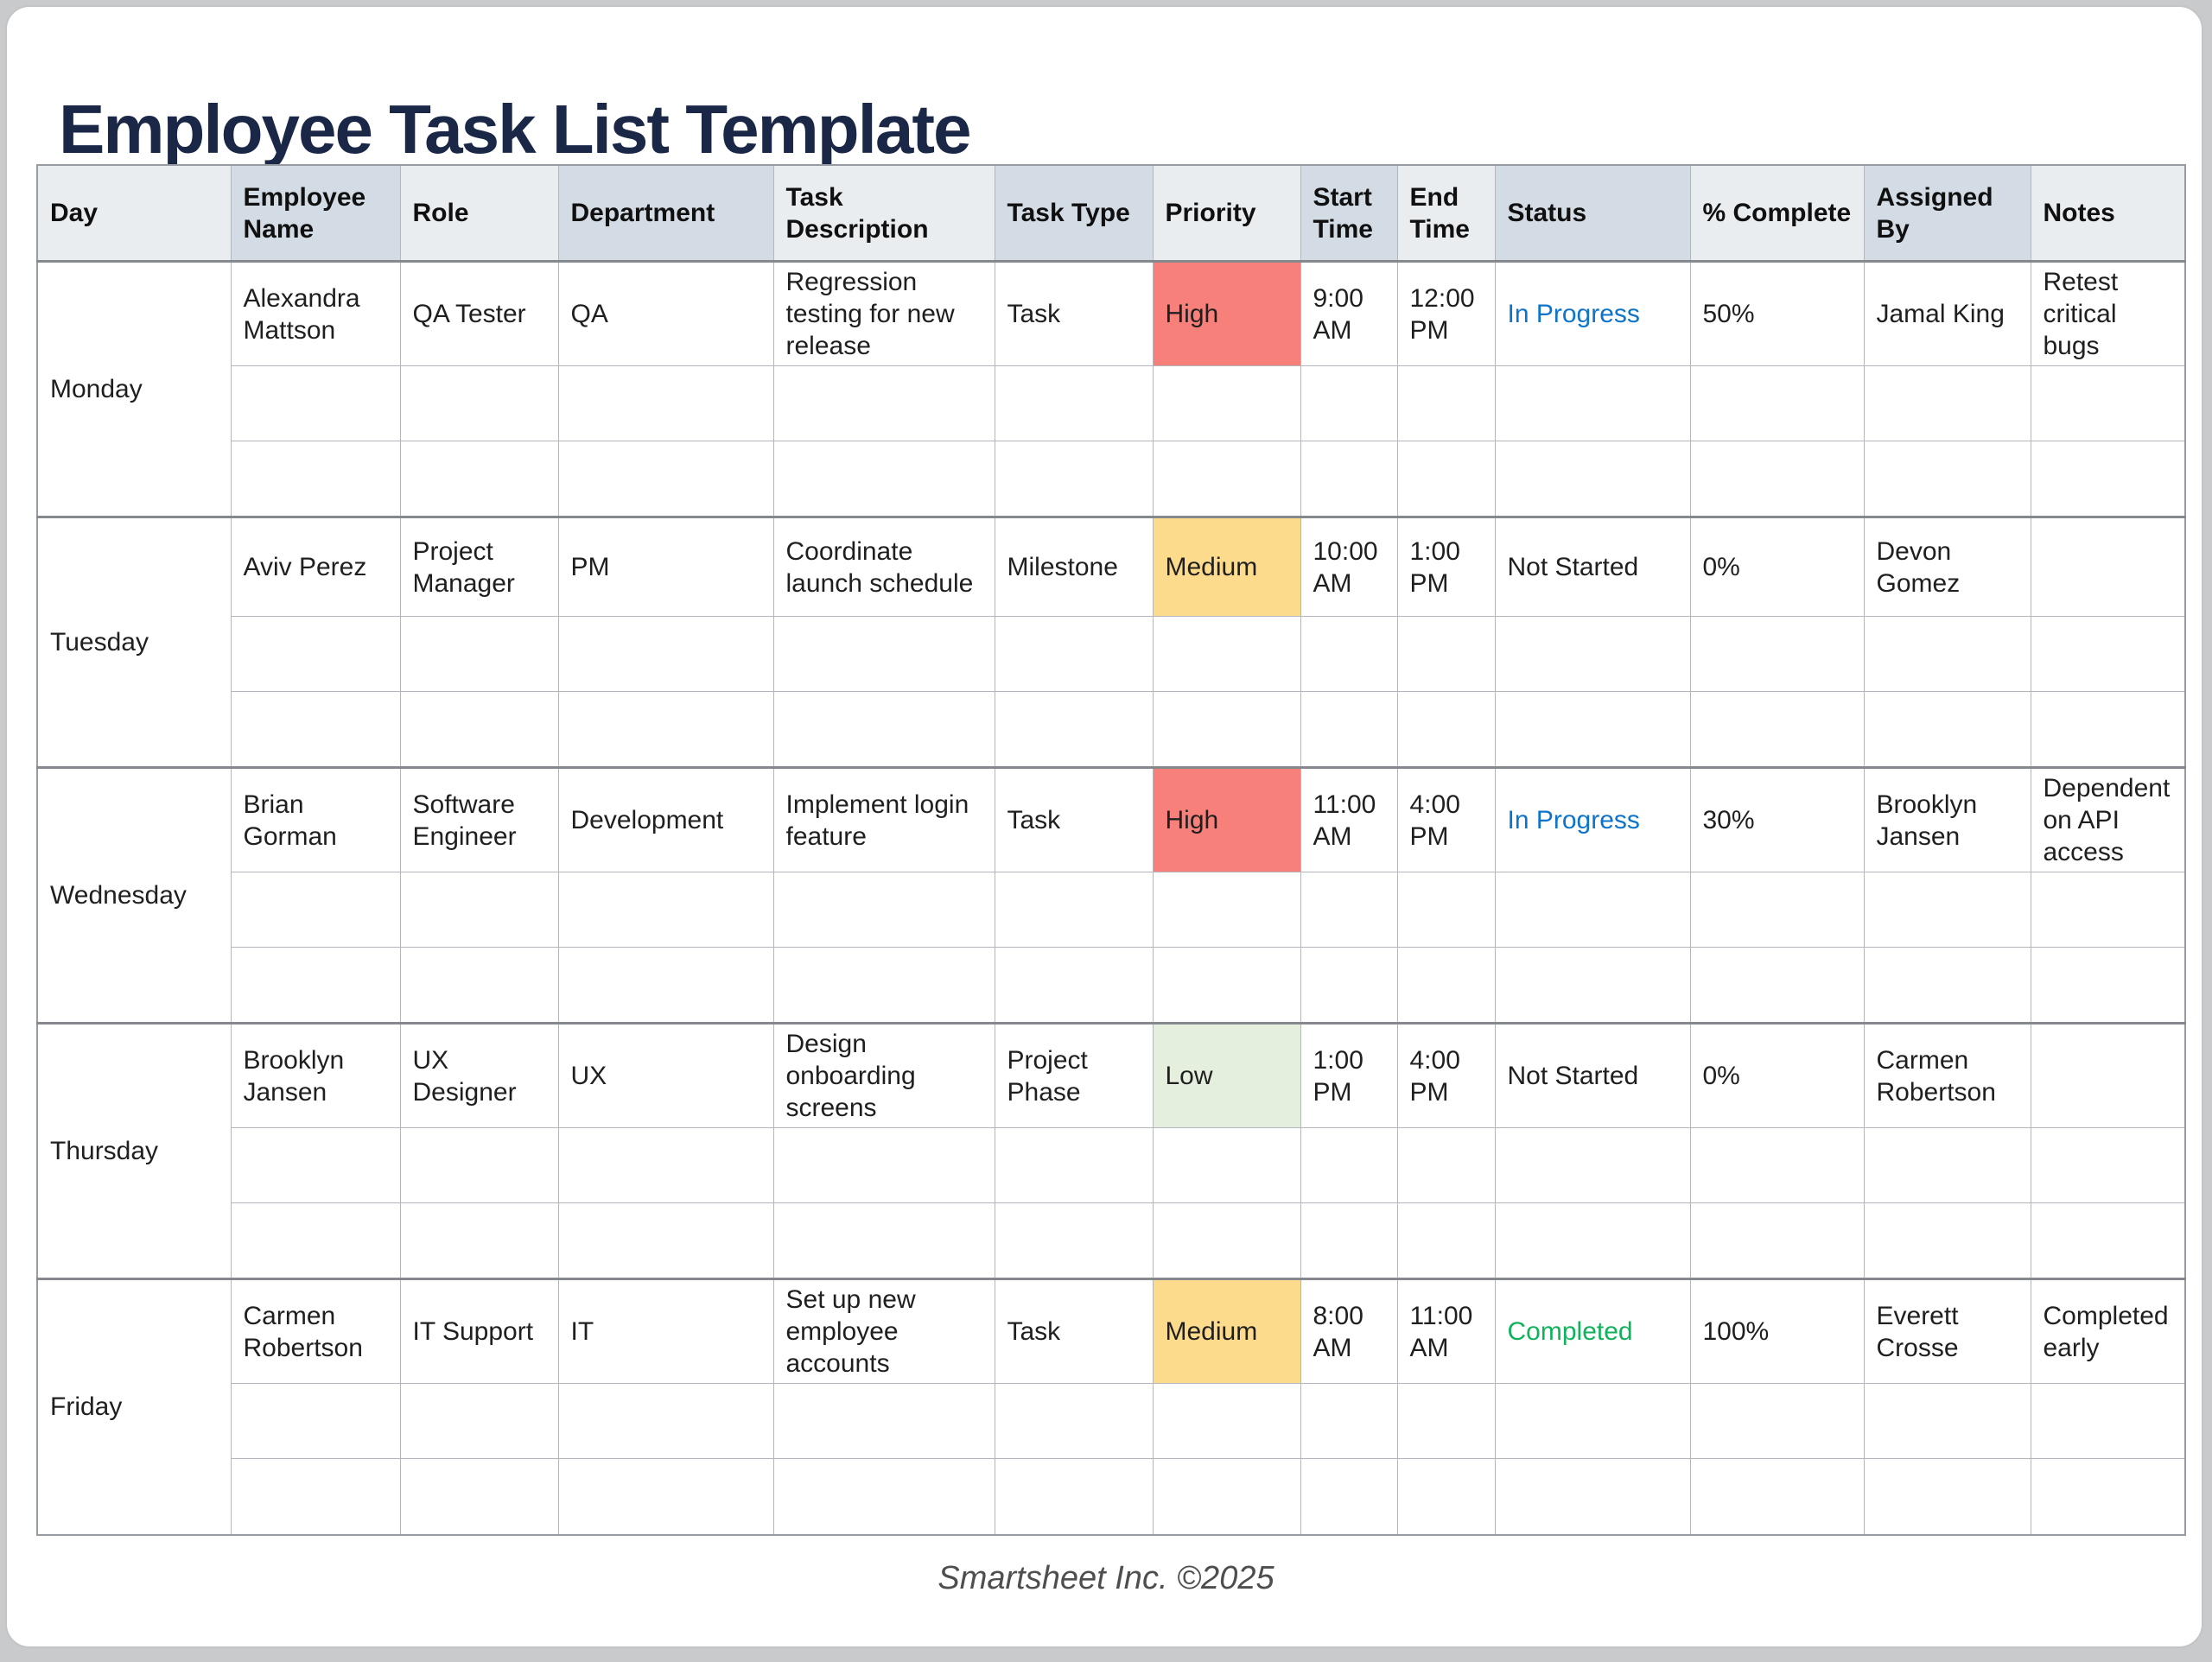  Describe the element at coordinates (2108, 819) in the screenshot. I see `notes-cell: Dependent on API access` at that location.